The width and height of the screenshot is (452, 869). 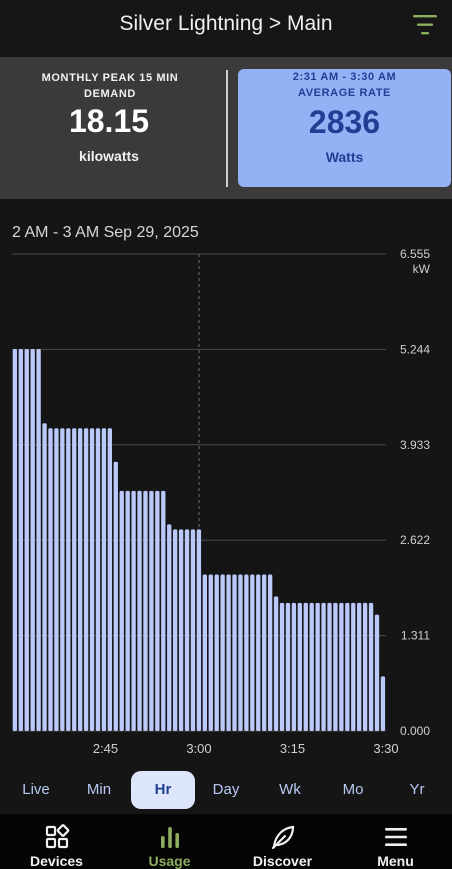 What do you see at coordinates (56, 861) in the screenshot?
I see `nav-devices-label: Devices` at bounding box center [56, 861].